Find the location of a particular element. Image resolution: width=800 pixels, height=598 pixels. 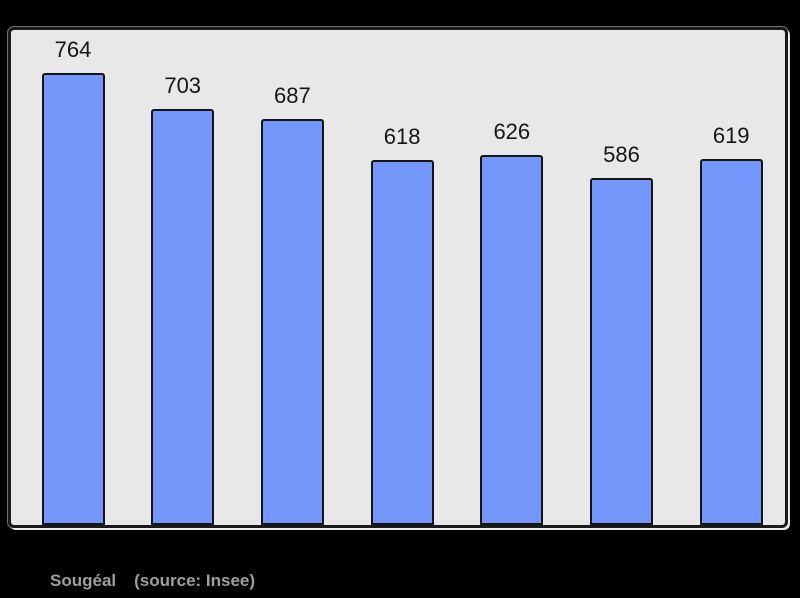

chart-caption: Sougéal (source: Insee) is located at coordinates (152, 581).